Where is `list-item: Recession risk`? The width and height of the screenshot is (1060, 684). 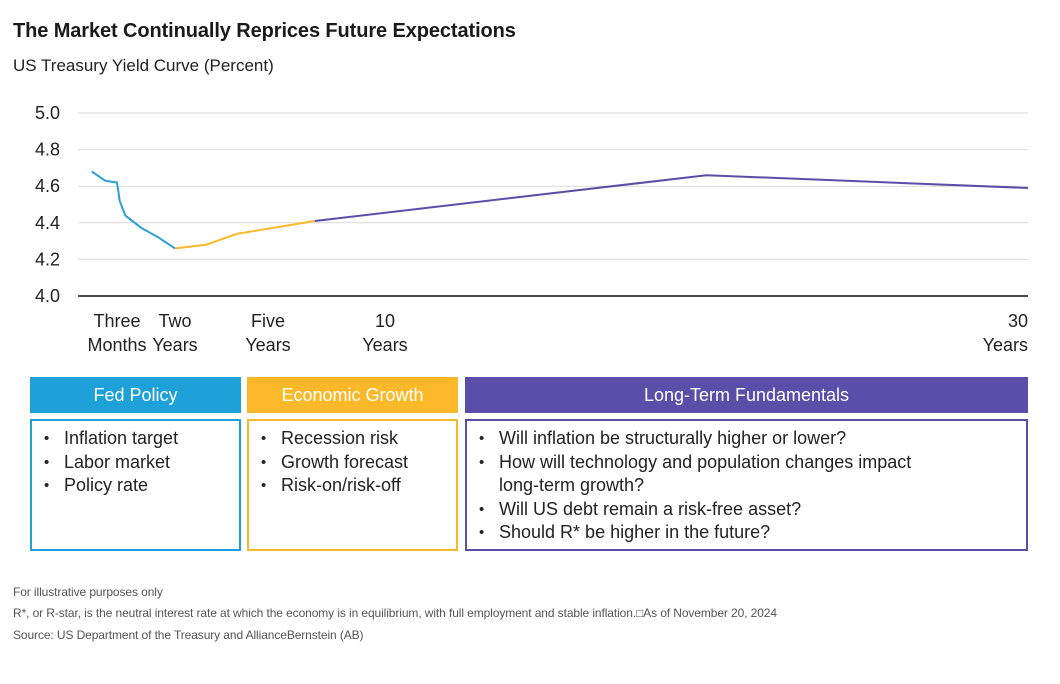
list-item: Recession risk is located at coordinates (352, 439).